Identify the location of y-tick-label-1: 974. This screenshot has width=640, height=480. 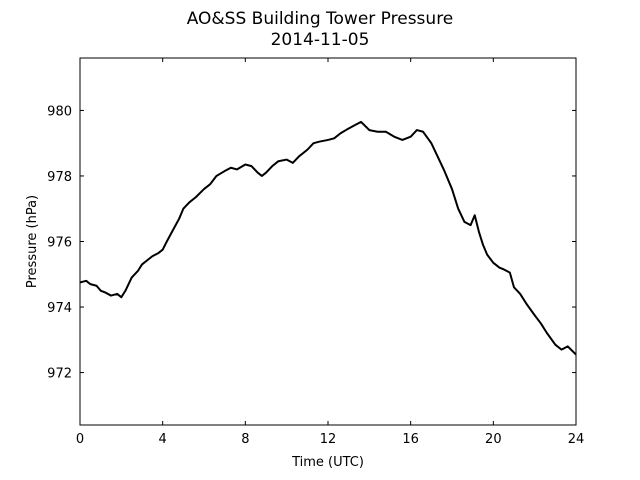
(59, 308).